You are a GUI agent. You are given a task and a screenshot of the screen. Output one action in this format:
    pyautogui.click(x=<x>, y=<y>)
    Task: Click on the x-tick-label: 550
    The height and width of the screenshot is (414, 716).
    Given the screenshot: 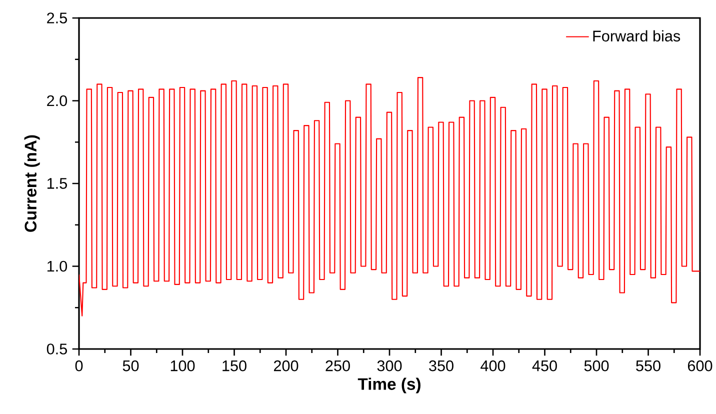 What is the action you would take?
    pyautogui.click(x=648, y=366)
    